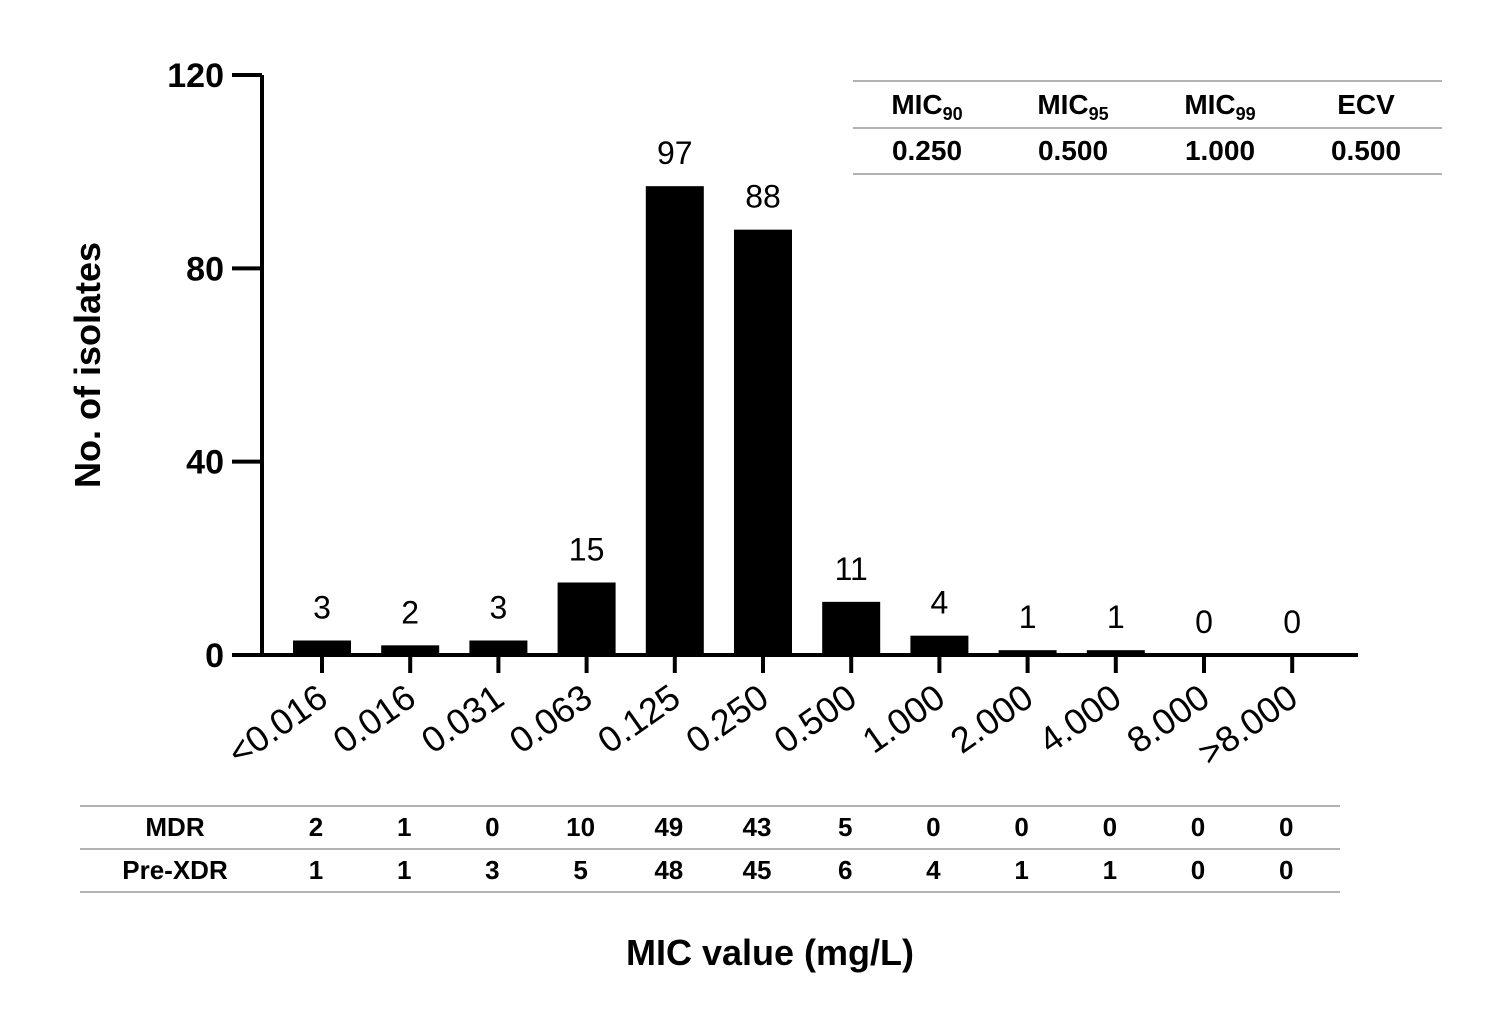 This screenshot has height=1017, width=1488. Describe the element at coordinates (638, 718) in the screenshot. I see `x-tick-label: 0.125` at that location.